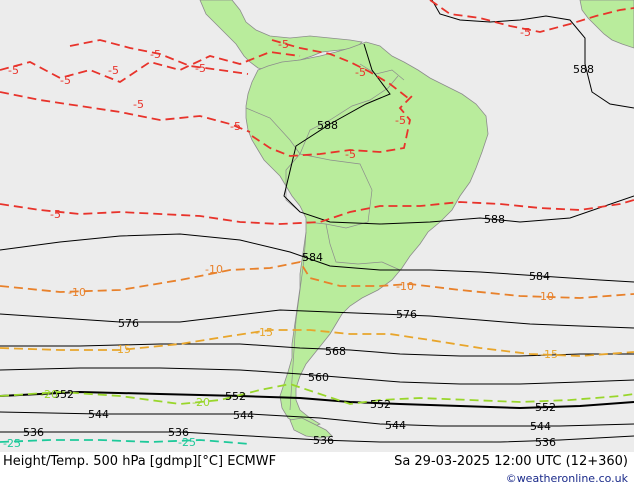  Describe the element at coordinates (532, 54) in the screenshot. I see `contour-588-north` at that location.